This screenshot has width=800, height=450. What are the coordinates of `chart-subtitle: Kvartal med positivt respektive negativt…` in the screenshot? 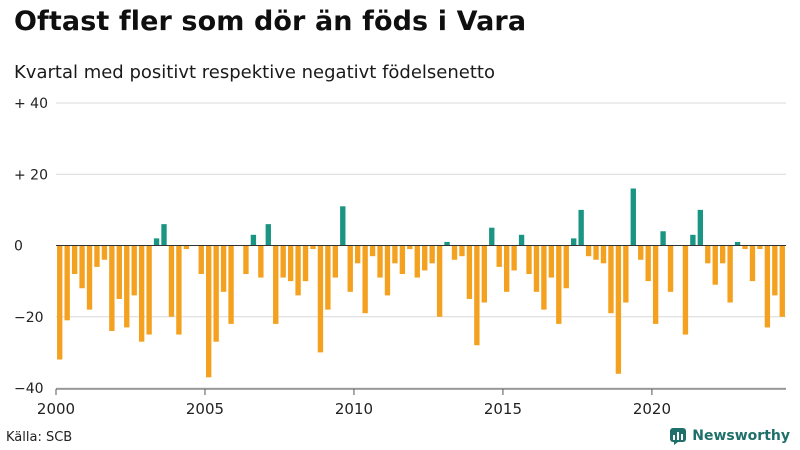 It's located at (254, 72).